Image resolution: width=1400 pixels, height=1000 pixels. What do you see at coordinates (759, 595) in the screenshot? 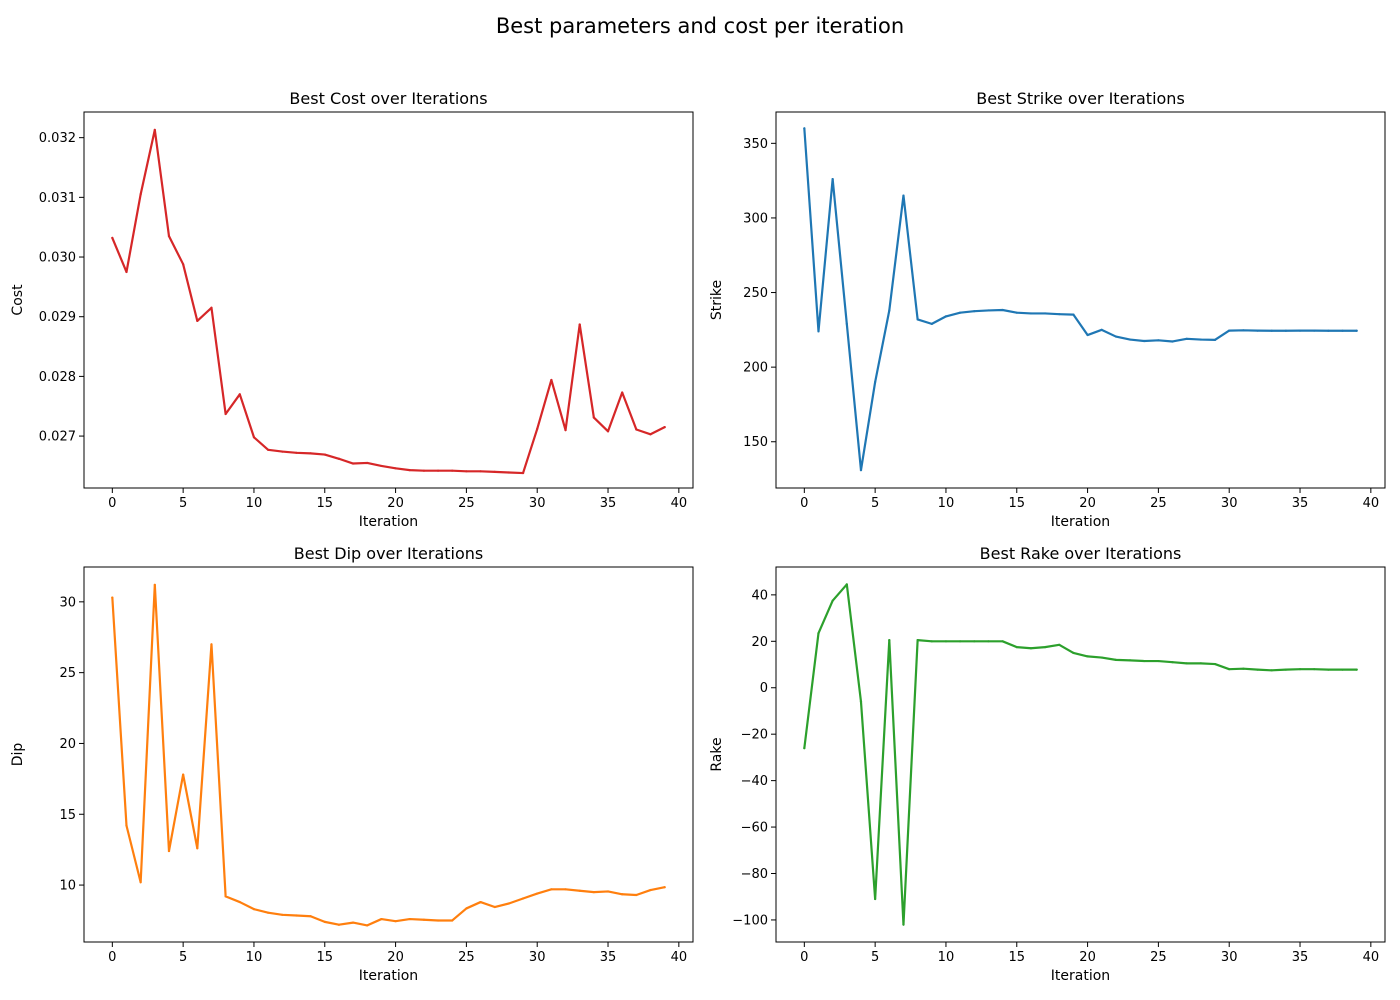
I see `rake-y-tick-label: 40` at bounding box center [759, 595].